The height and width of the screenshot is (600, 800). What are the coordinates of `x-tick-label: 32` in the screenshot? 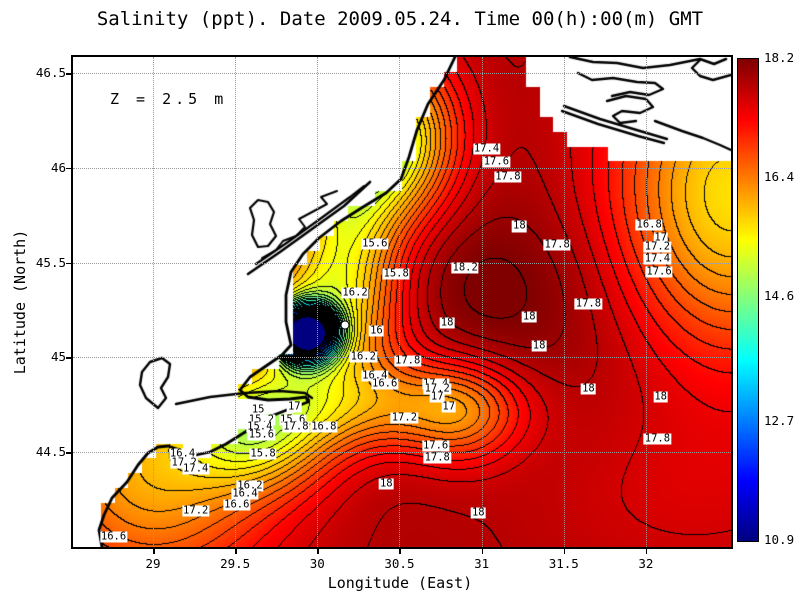 It's located at (646, 563).